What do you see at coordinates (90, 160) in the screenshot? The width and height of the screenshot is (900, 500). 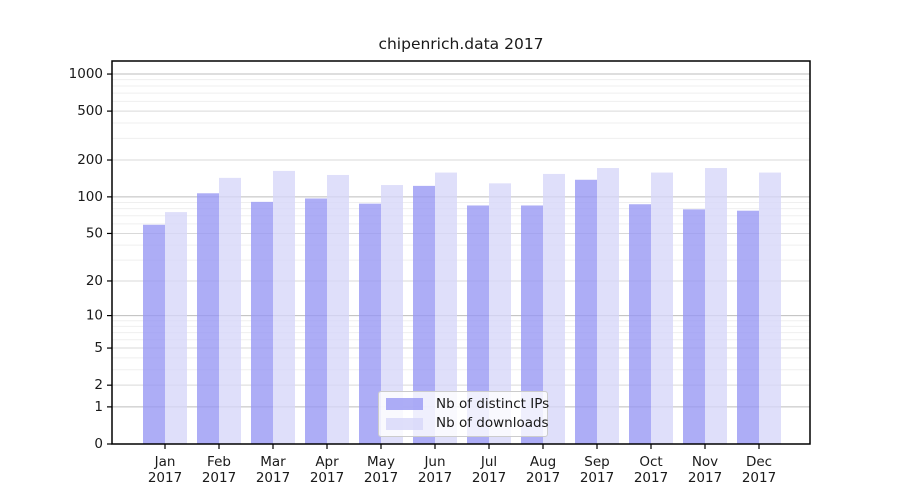 I see `y-tick-label: 200` at bounding box center [90, 160].